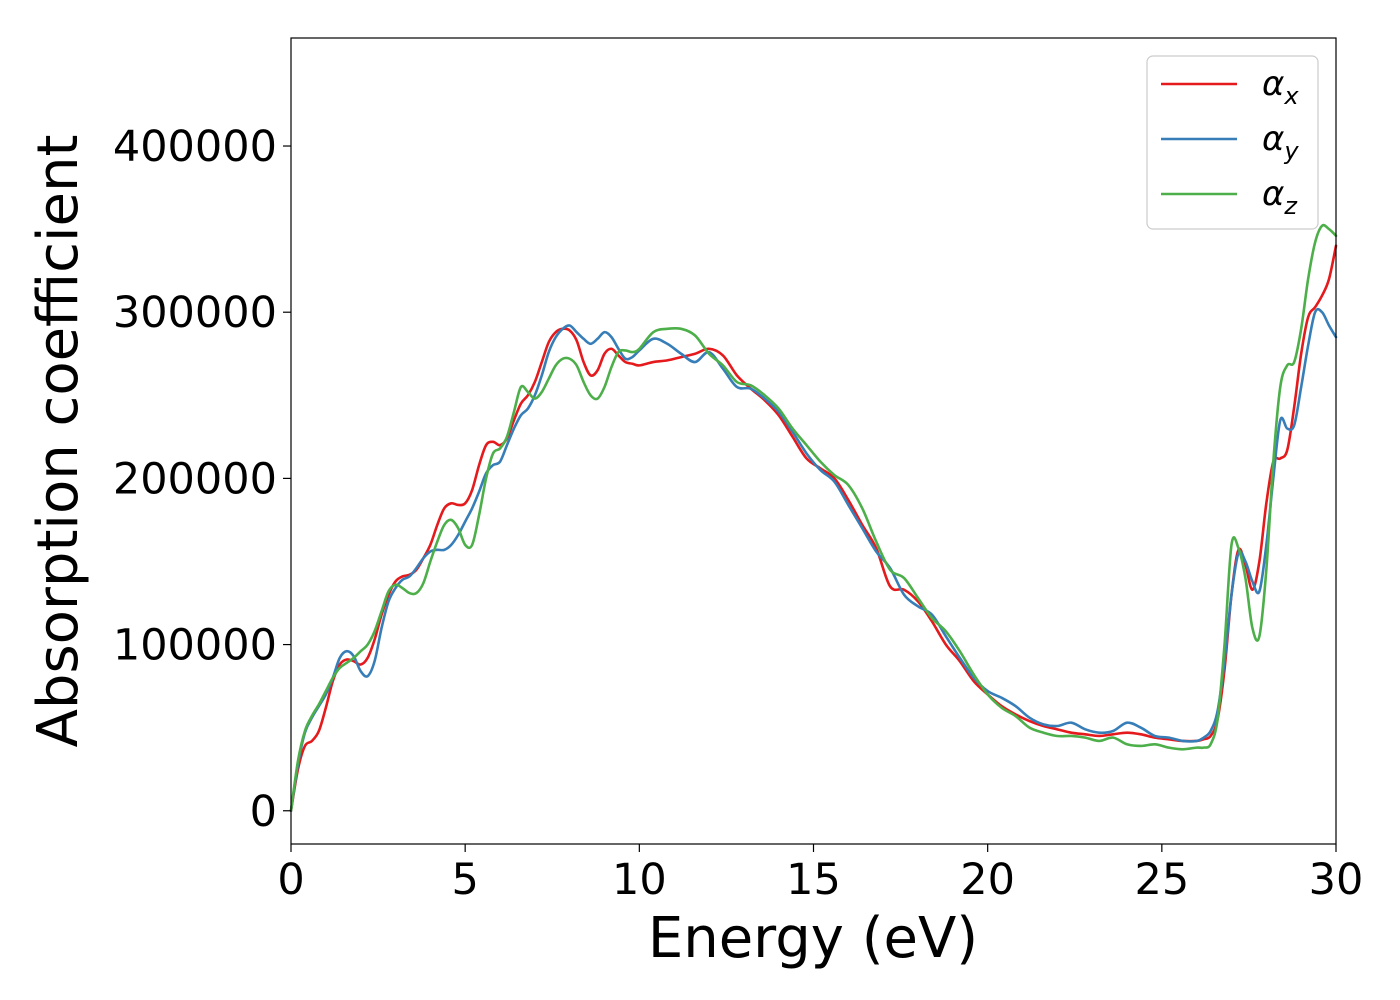 This screenshot has width=1400, height=1000. I want to click on legend-label-y: αy, so click(1280, 142).